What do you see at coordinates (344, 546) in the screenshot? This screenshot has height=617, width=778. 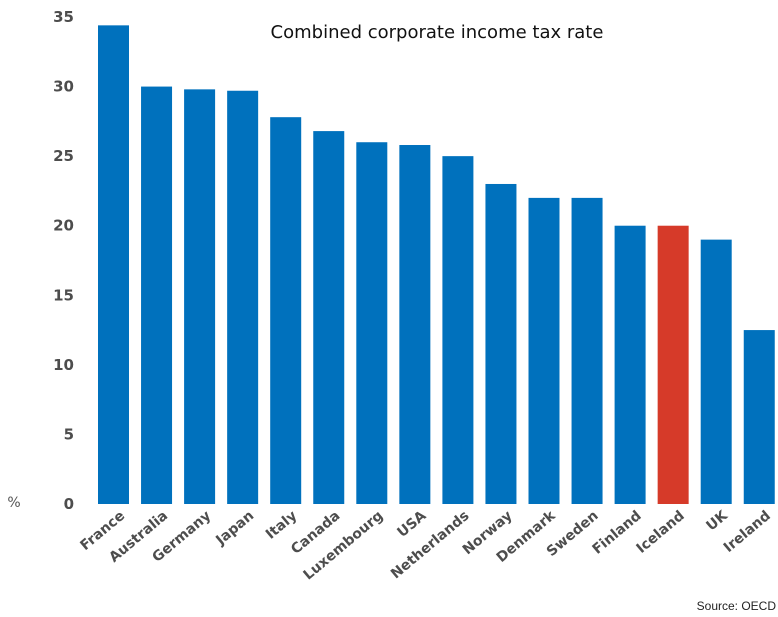 I see `x-tick-label: Luxembourg` at bounding box center [344, 546].